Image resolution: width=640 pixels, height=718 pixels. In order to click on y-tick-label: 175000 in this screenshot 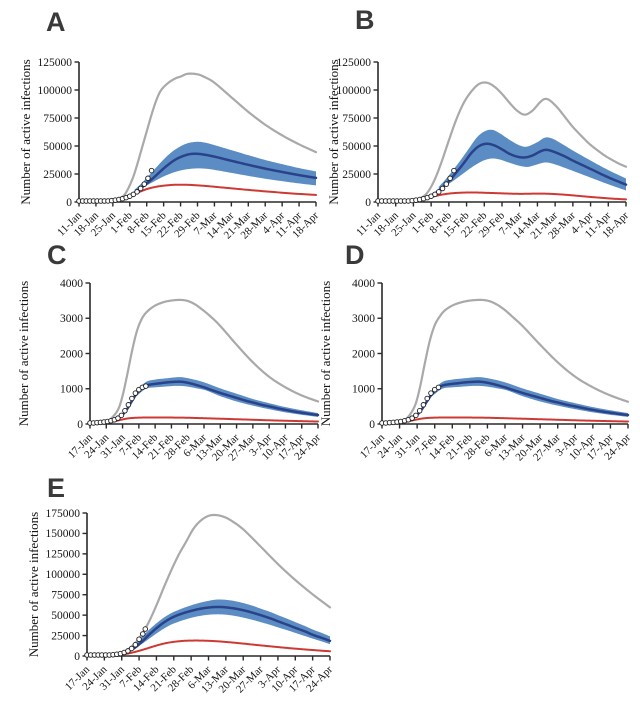, I will do `click(63, 514)`.